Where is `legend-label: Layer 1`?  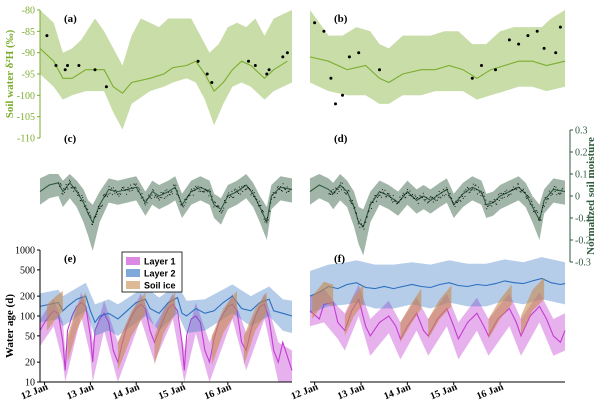
legend-label: Layer 1 is located at coordinates (160, 262).